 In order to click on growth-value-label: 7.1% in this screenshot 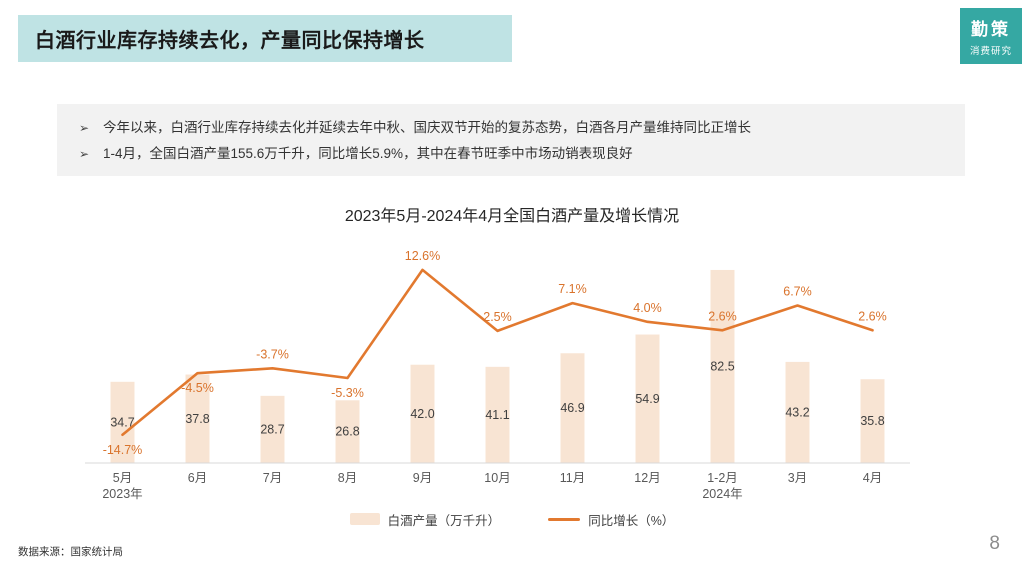, I will do `click(572, 289)`.